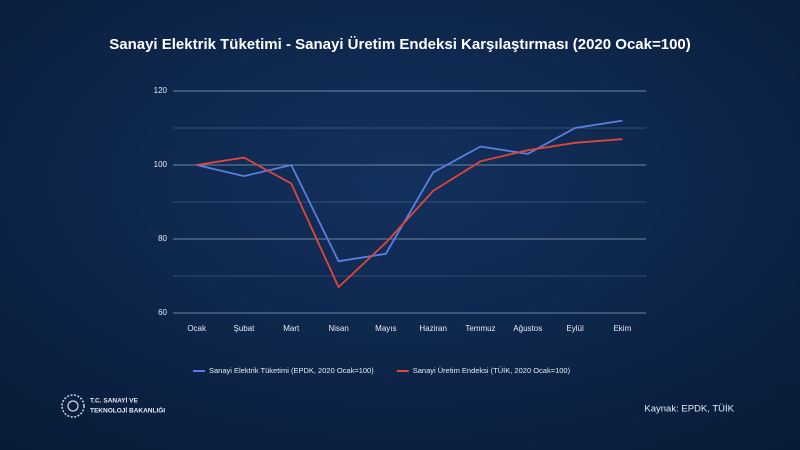 The height and width of the screenshot is (450, 800). I want to click on x-tick-label: Haziran, so click(433, 328).